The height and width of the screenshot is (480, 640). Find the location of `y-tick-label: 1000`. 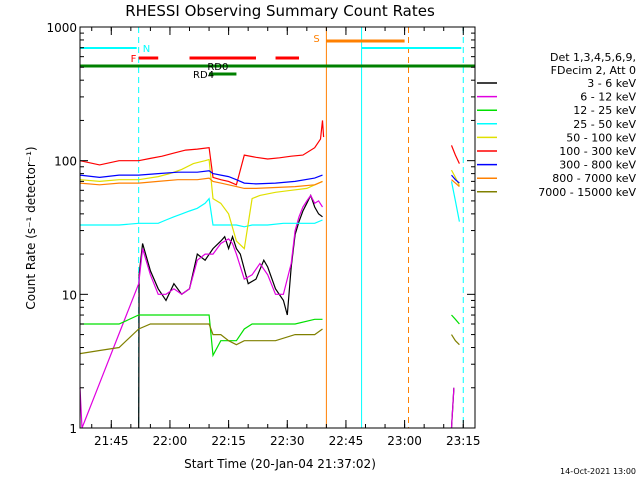

y-tick-label: 1000 is located at coordinates (61, 28).